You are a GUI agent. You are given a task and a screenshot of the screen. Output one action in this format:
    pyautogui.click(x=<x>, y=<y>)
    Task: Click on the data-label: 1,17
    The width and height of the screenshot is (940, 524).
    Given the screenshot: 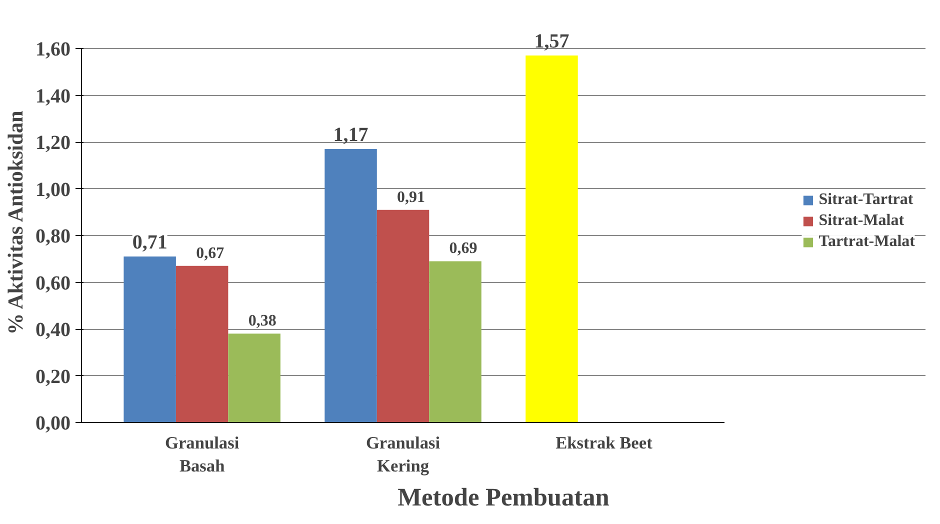 What is the action you would take?
    pyautogui.click(x=350, y=135)
    